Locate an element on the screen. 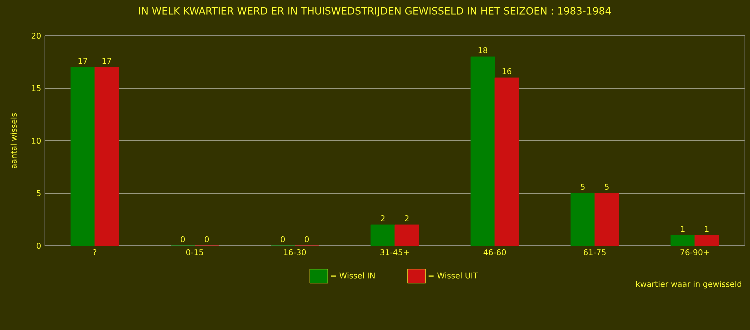 The height and width of the screenshot is (330, 750). chart-title: IN WELK KWARTIER WERD ER IN THUISWEDSTRIJDEN GEWISSELD IN HET SEIZOEN : 1983-1984 is located at coordinates (375, 12).